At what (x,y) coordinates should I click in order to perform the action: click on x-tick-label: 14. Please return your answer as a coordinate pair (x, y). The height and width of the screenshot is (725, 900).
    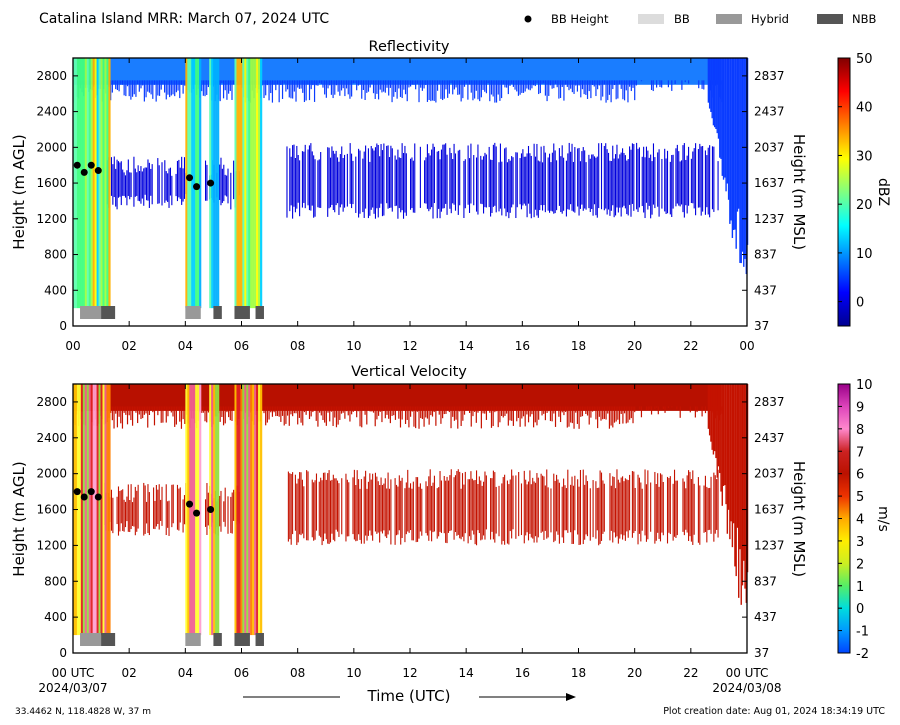
    Looking at the image, I should click on (466, 673).